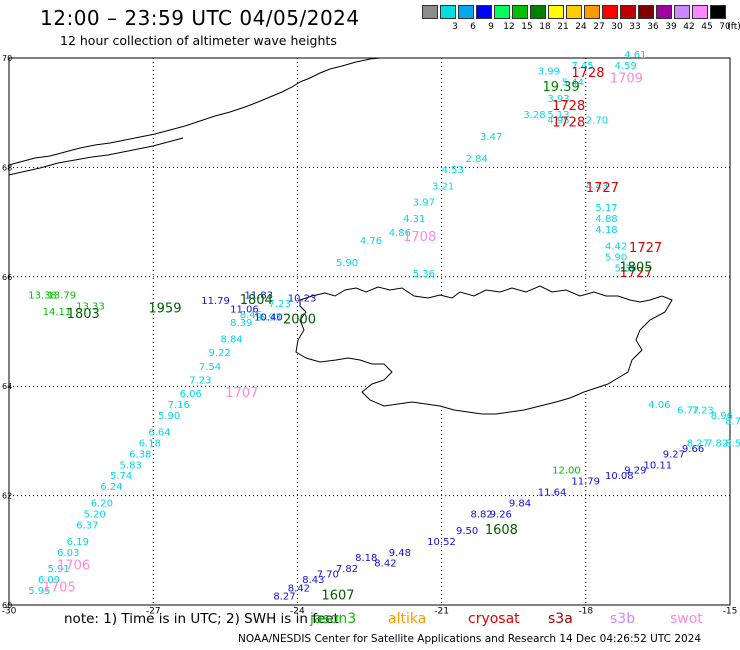 This screenshot has height=650, width=740. What do you see at coordinates (414, 219) in the screenshot?
I see `wave-height-value: 4.31` at bounding box center [414, 219].